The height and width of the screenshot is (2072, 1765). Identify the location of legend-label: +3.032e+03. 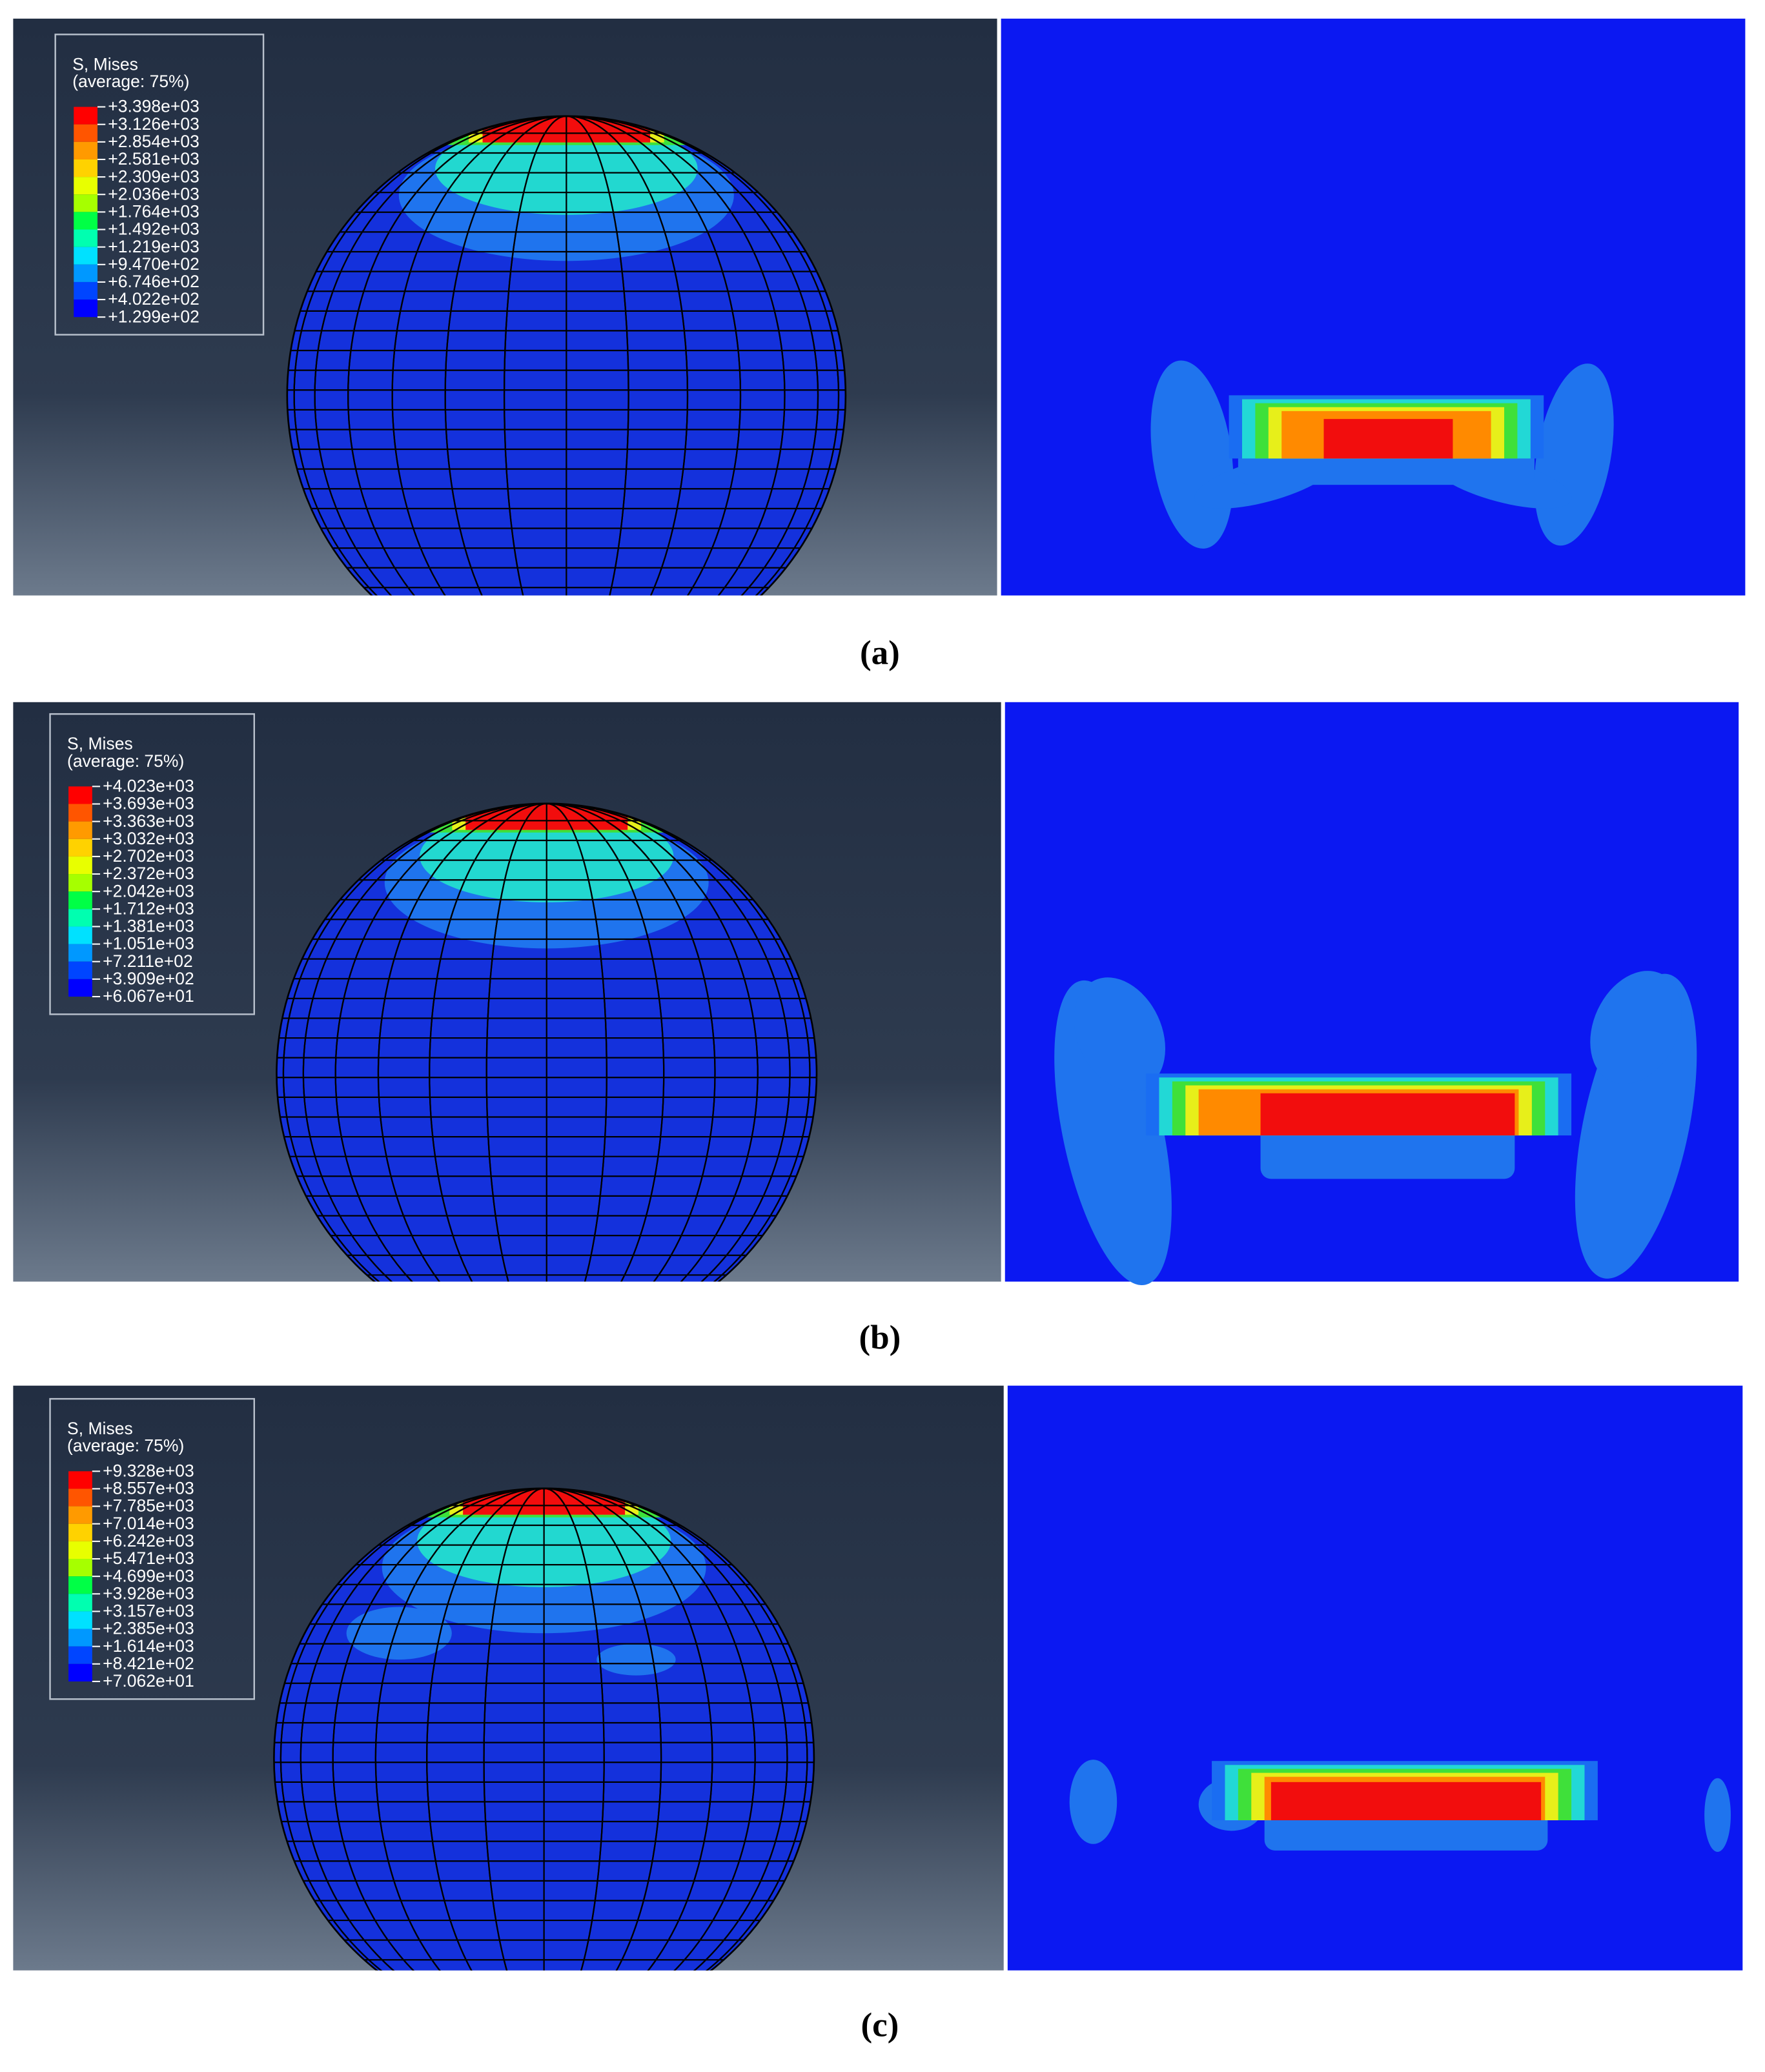
(148, 838).